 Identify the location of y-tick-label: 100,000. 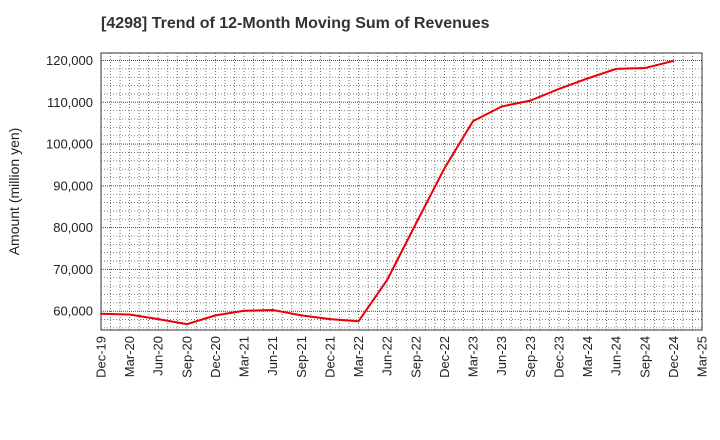
(69, 144).